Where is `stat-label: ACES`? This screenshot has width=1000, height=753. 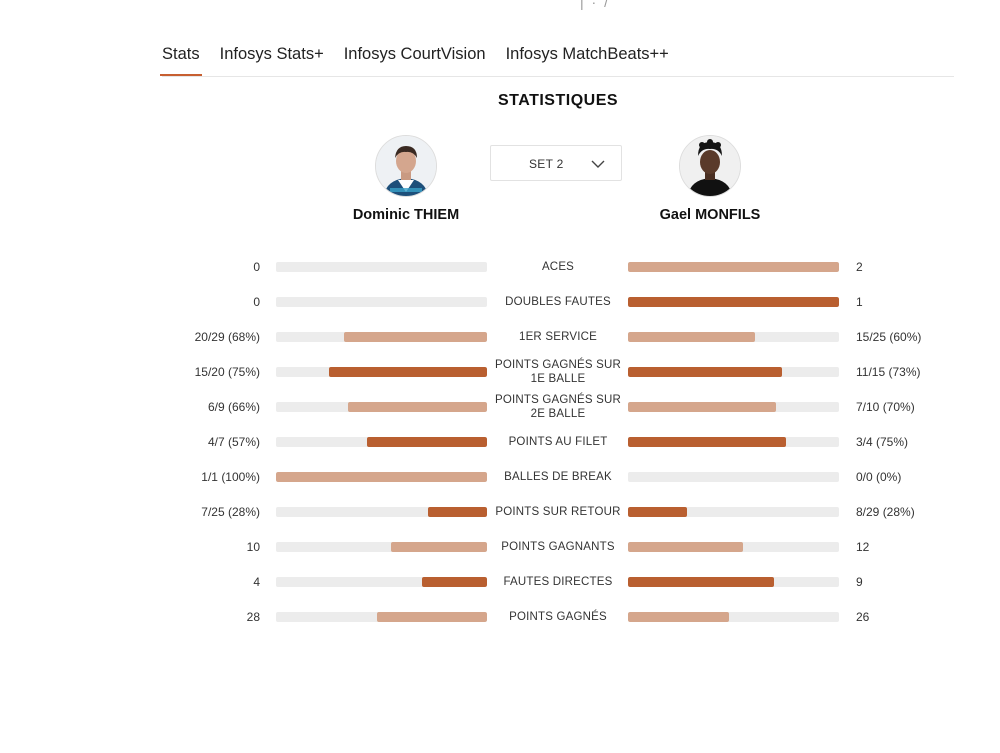
stat-label: ACES is located at coordinates (558, 266).